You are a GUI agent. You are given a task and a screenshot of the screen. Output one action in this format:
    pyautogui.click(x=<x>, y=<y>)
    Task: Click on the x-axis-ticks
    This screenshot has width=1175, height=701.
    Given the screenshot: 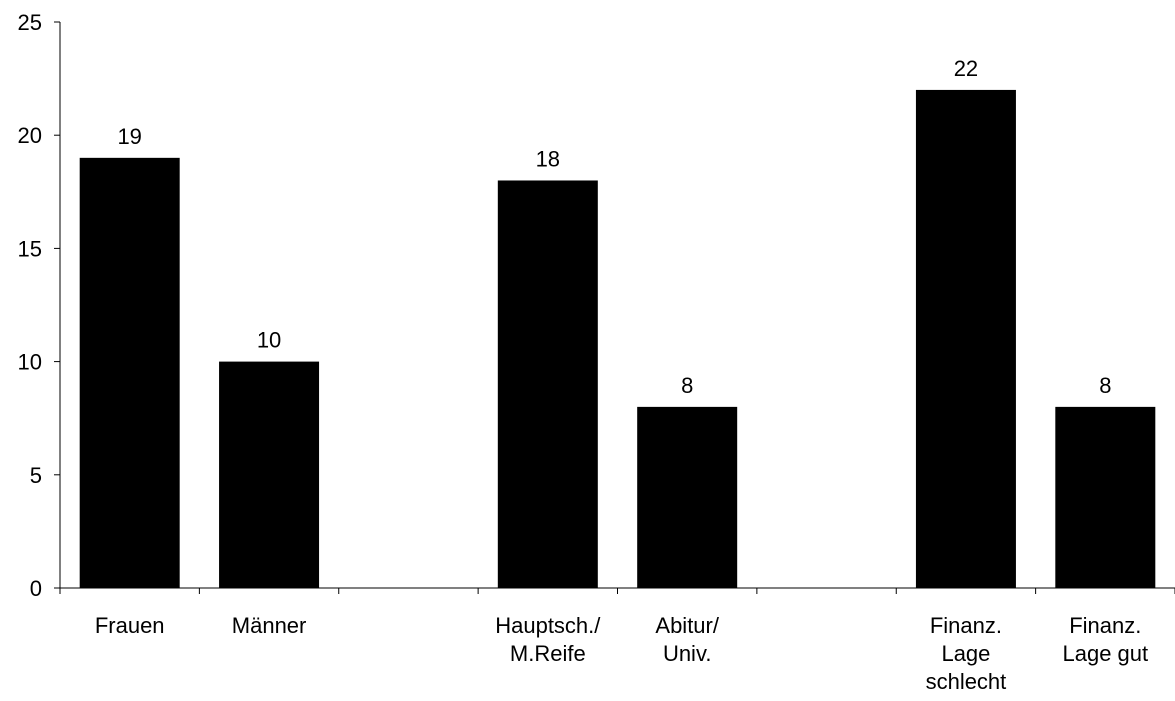 What is the action you would take?
    pyautogui.click(x=617, y=591)
    